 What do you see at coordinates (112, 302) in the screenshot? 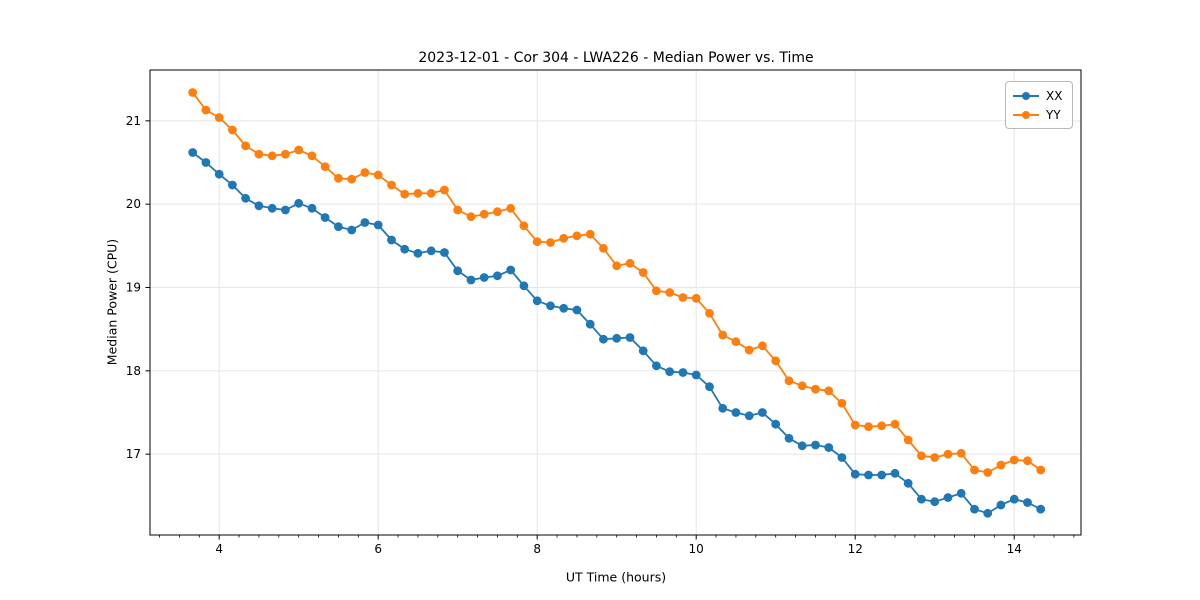
I see `y-axis-label: Median Power (CPU)` at bounding box center [112, 302].